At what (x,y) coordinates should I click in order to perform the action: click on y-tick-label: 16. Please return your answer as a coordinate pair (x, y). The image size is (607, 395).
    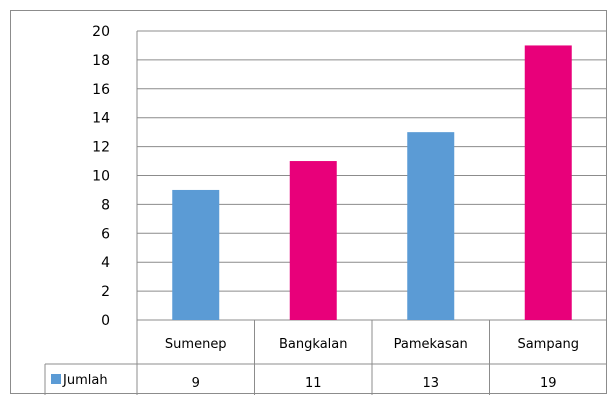
    Looking at the image, I should click on (101, 90).